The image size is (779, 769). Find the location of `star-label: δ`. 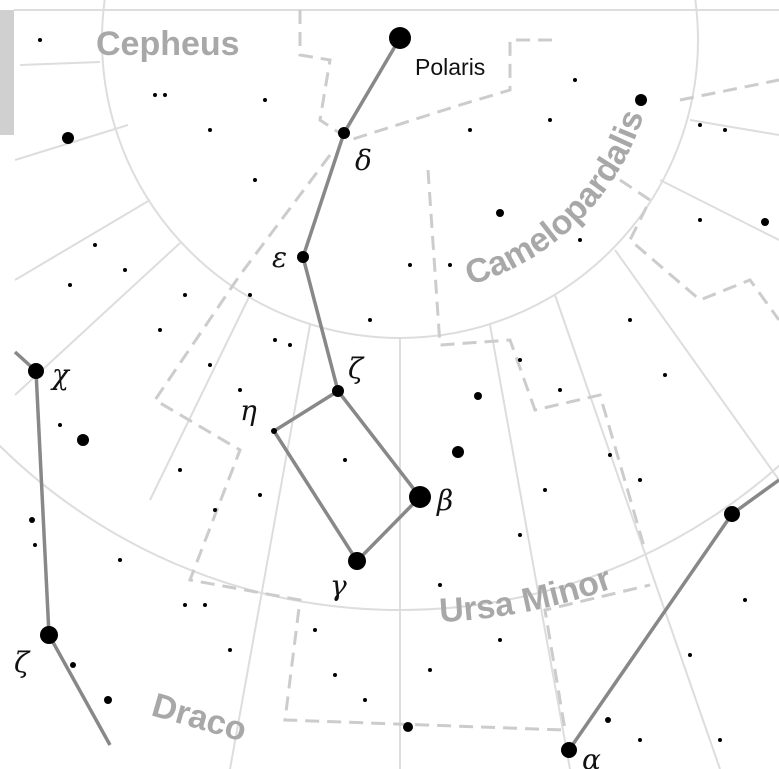

star-label: δ is located at coordinates (363, 160).